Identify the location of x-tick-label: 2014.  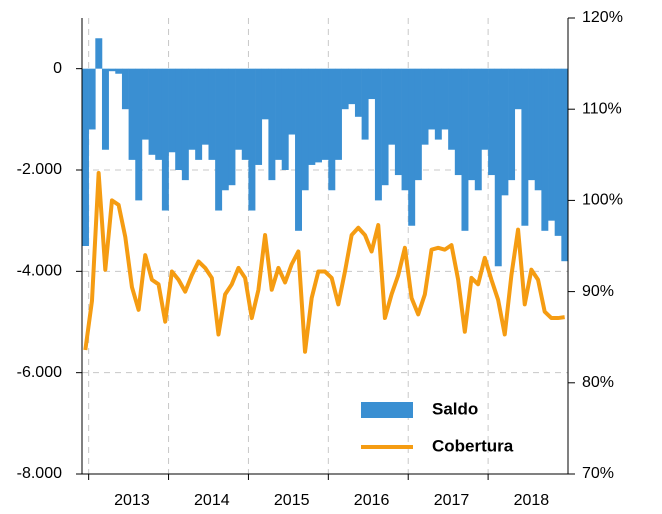
(212, 500).